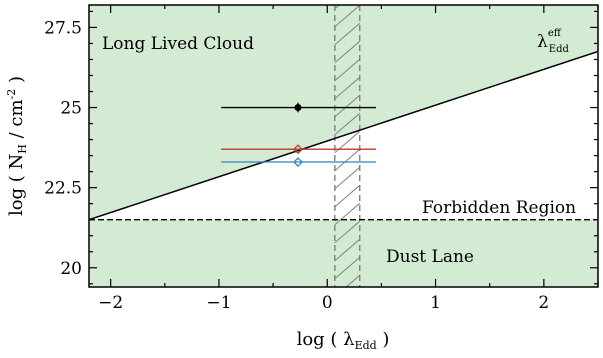 The image size is (603, 358). I want to click on y-axis-title-sup: -2, so click(11, 94).